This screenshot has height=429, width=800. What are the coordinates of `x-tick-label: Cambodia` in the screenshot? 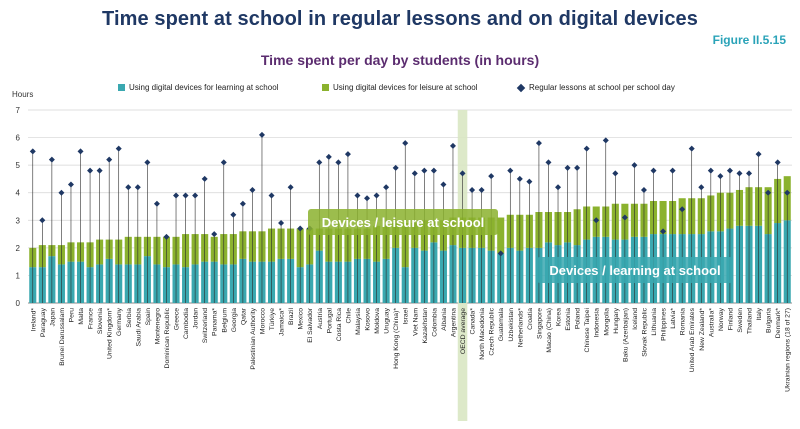 It's located at (186, 323).